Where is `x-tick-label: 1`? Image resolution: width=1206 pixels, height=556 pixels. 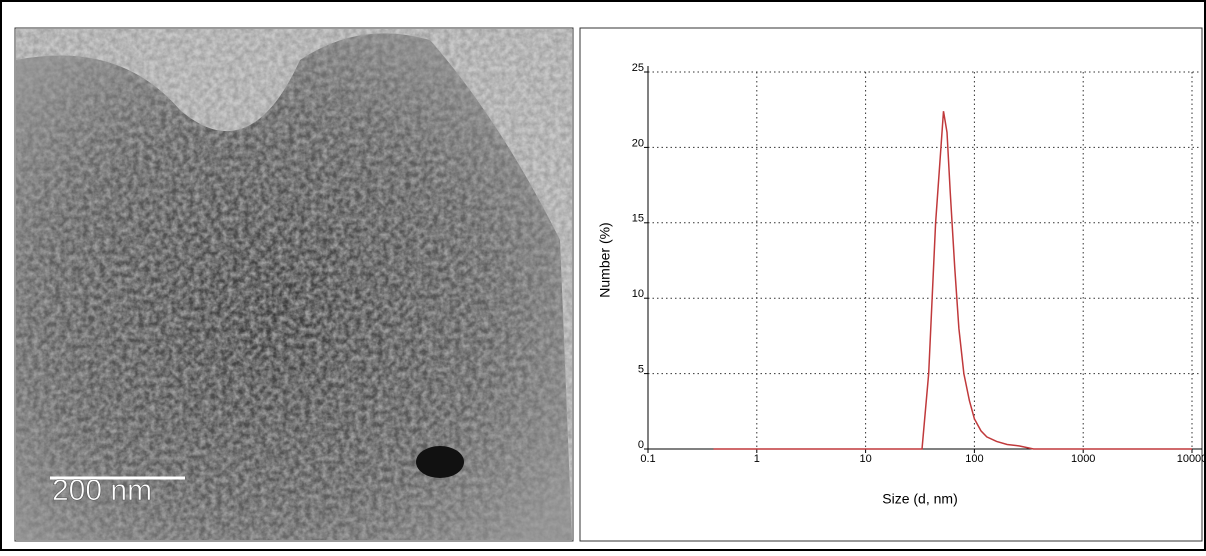 x-tick-label: 1 is located at coordinates (757, 459).